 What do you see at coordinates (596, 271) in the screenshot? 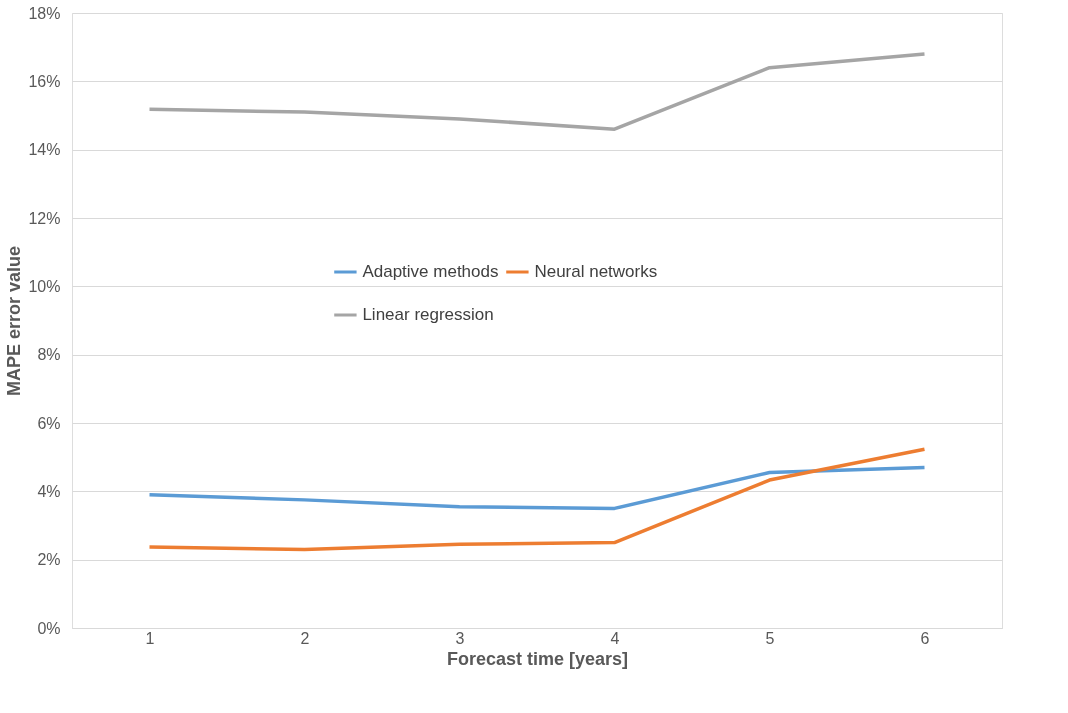
I see `legend-label: Neural networks` at bounding box center [596, 271].